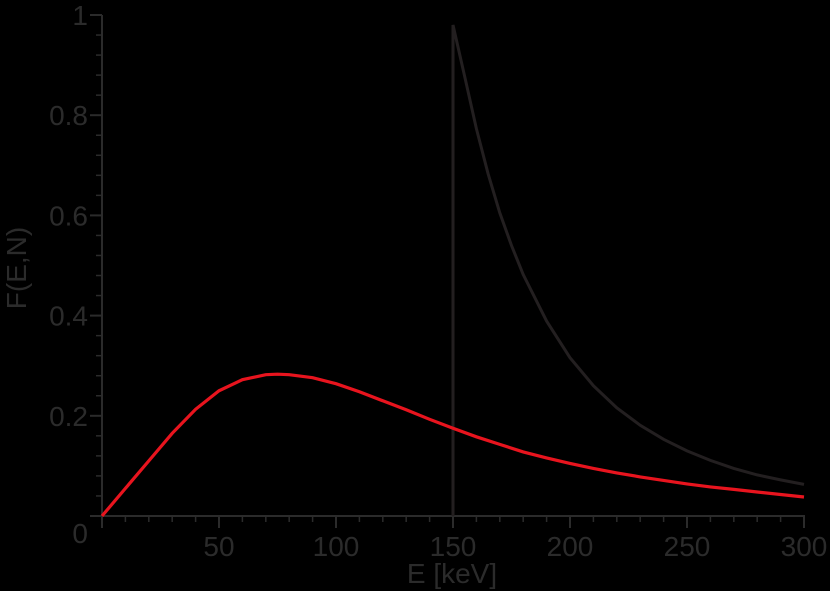 This screenshot has width=830, height=591. Describe the element at coordinates (80, 15) in the screenshot. I see `y-tick-label: 1` at that location.